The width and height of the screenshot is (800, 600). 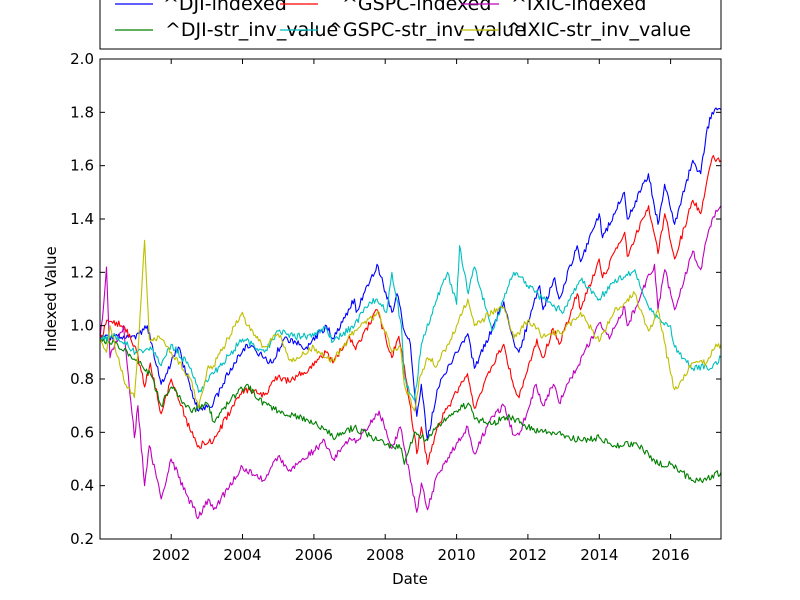 What do you see at coordinates (82, 326) in the screenshot?
I see `y-tick-label: 1.0` at bounding box center [82, 326].